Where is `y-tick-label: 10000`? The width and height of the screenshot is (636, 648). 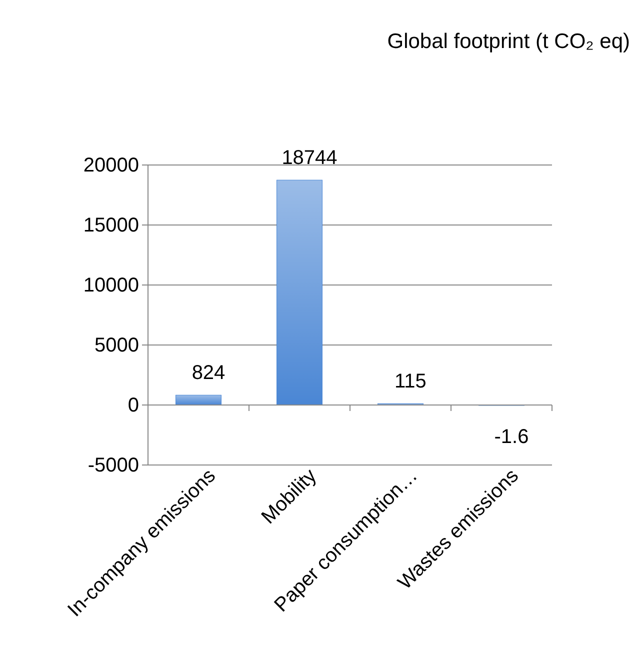 y-tick-label: 10000 is located at coordinates (111, 285).